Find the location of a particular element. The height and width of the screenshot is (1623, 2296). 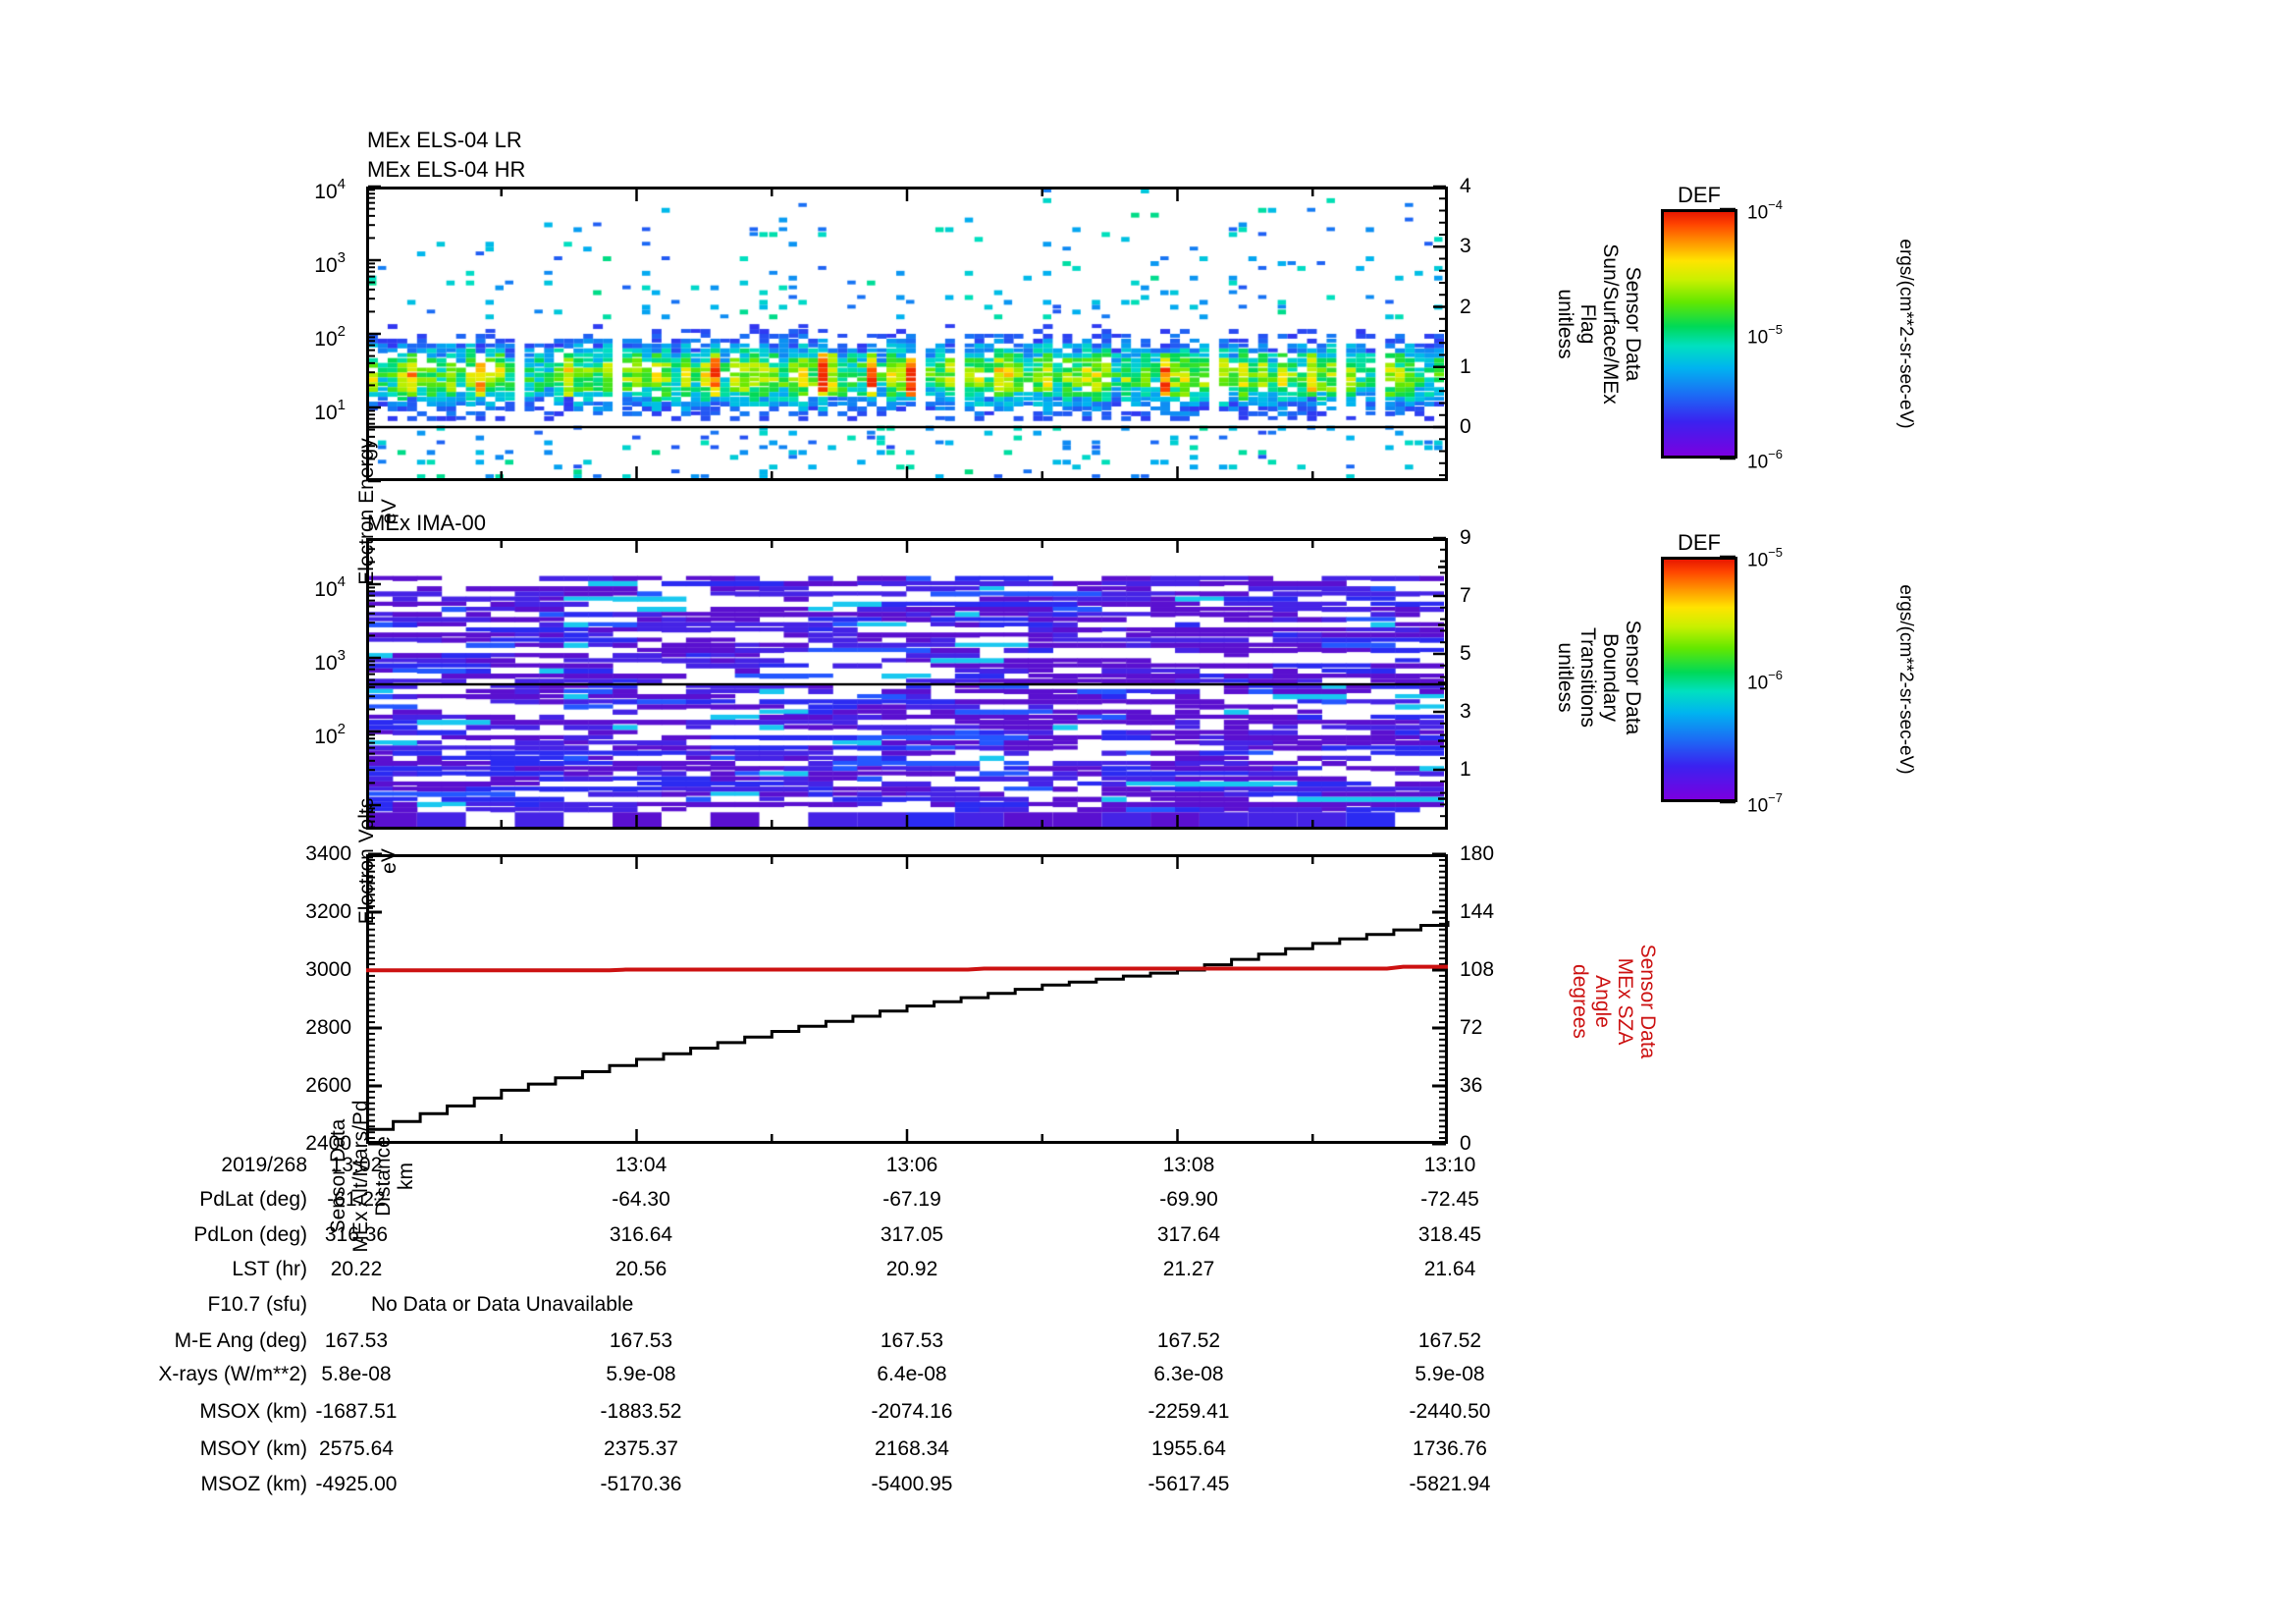

table-cell: -2440.50 is located at coordinates (1450, 1412).